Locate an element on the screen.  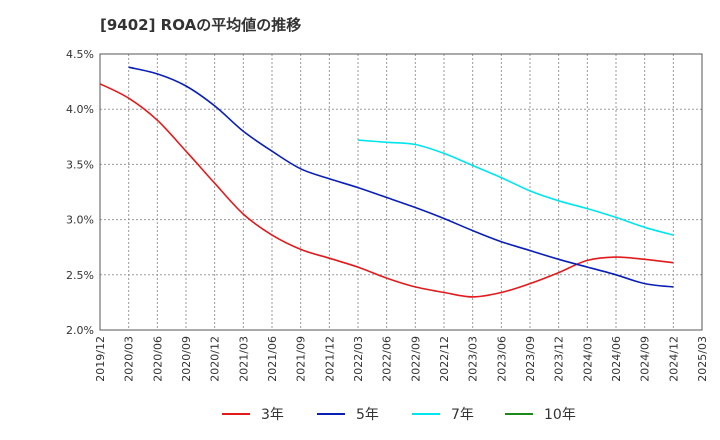
x-tick-label: 2023/03 is located at coordinates (473, 359).